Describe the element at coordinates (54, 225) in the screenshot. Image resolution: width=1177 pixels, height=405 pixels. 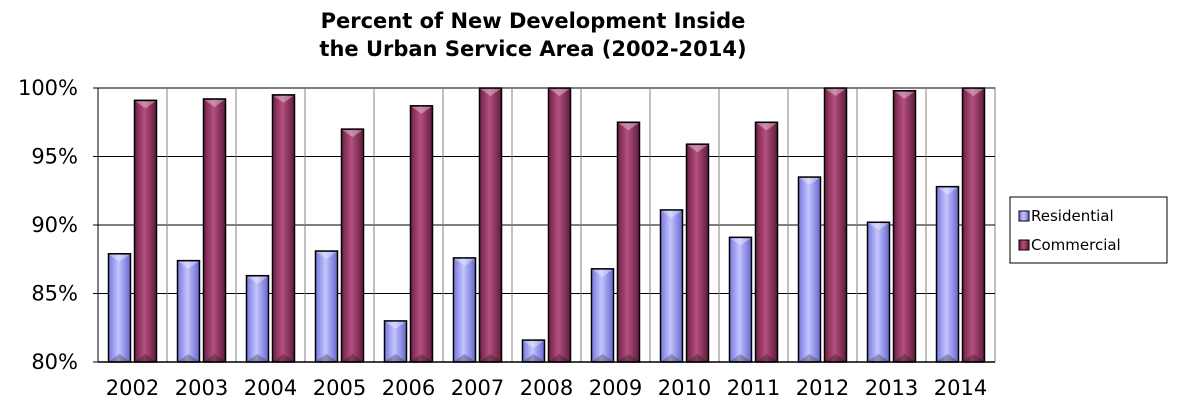
I see `y-tick-label: 90%` at that location.